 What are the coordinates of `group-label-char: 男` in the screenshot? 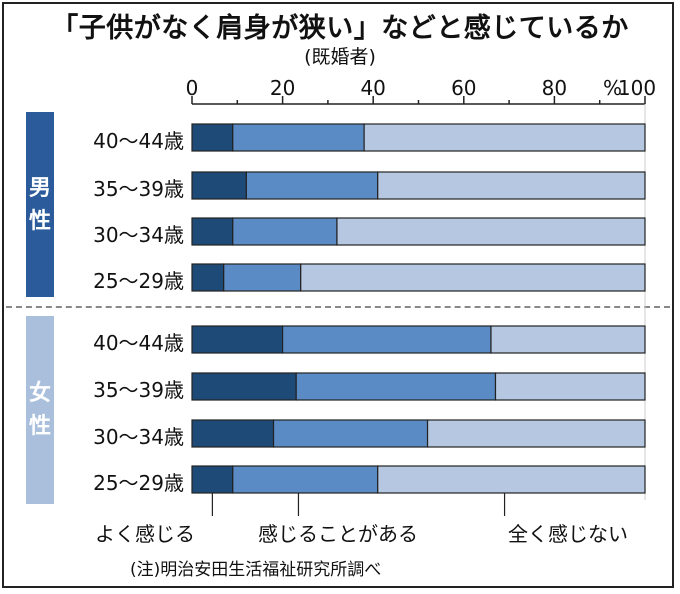 It's located at (39, 188).